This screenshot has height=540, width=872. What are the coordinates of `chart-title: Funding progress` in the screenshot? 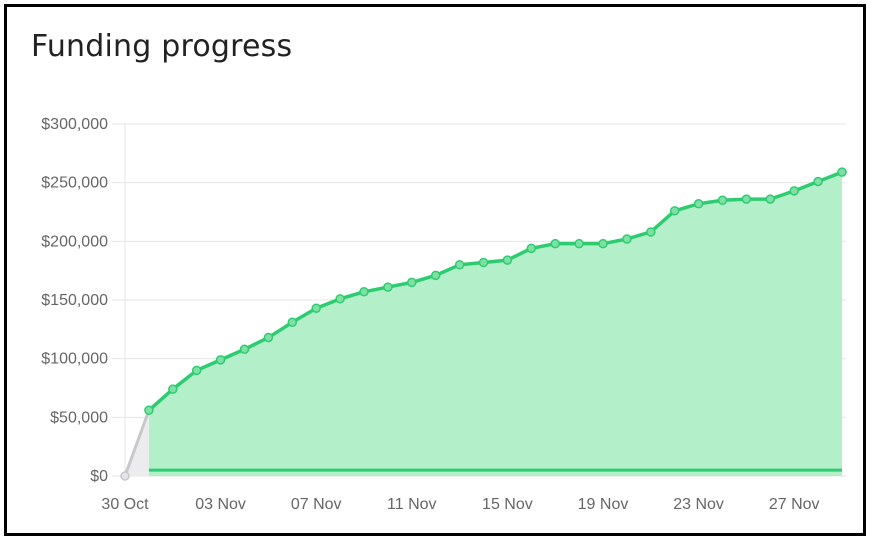 It's located at (162, 46).